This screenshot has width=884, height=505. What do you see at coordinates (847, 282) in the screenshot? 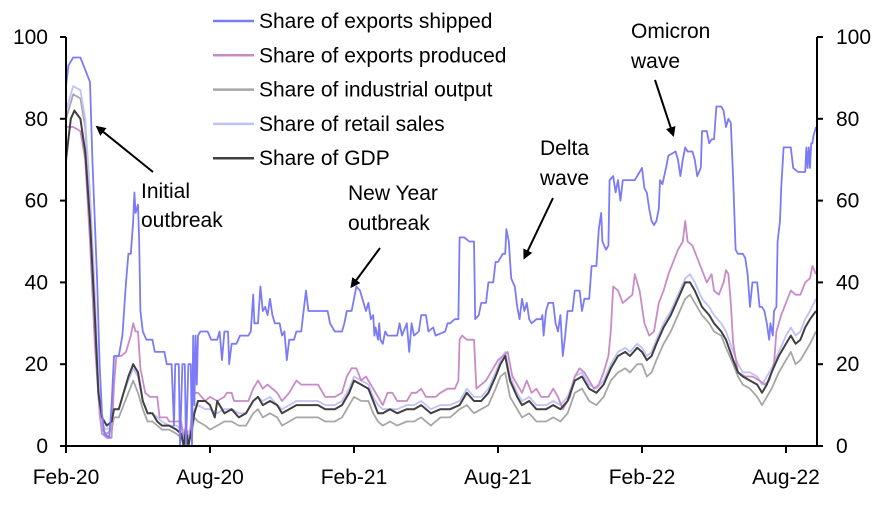
I see `right-y-tick-label: 40` at bounding box center [847, 282].